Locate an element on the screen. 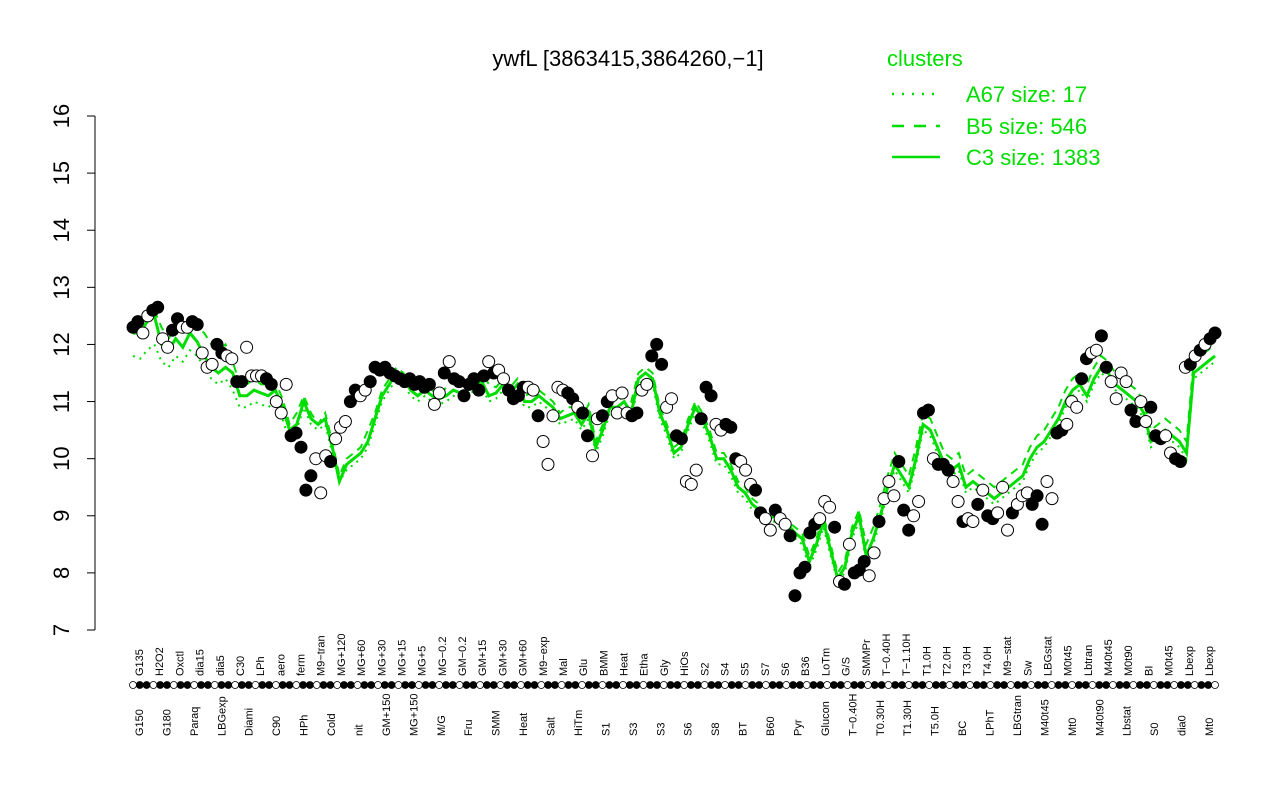  x-tick-label: T0.30H is located at coordinates (881, 718).